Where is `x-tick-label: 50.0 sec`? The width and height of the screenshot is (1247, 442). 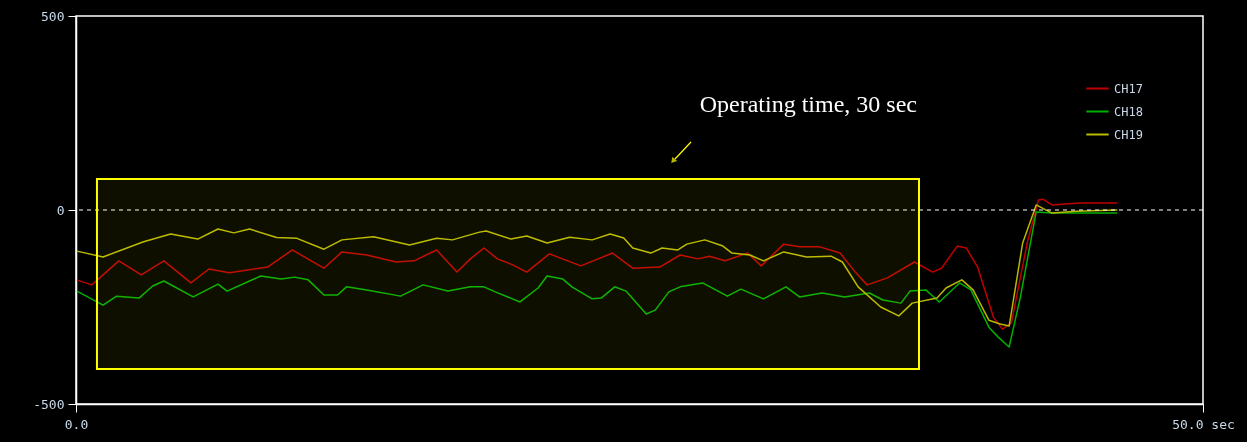 x-tick-label: 50.0 sec is located at coordinates (1203, 424).